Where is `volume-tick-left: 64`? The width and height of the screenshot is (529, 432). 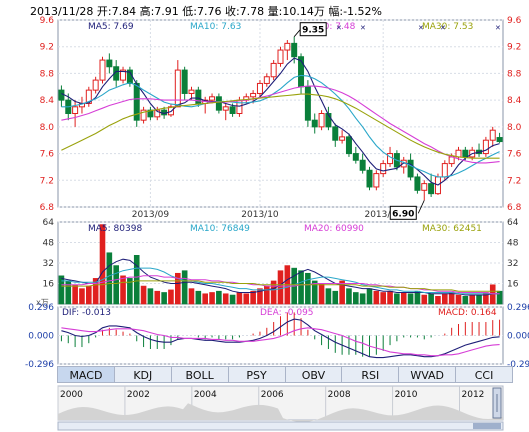
volume-tick-left: 64 is located at coordinates (49, 223).